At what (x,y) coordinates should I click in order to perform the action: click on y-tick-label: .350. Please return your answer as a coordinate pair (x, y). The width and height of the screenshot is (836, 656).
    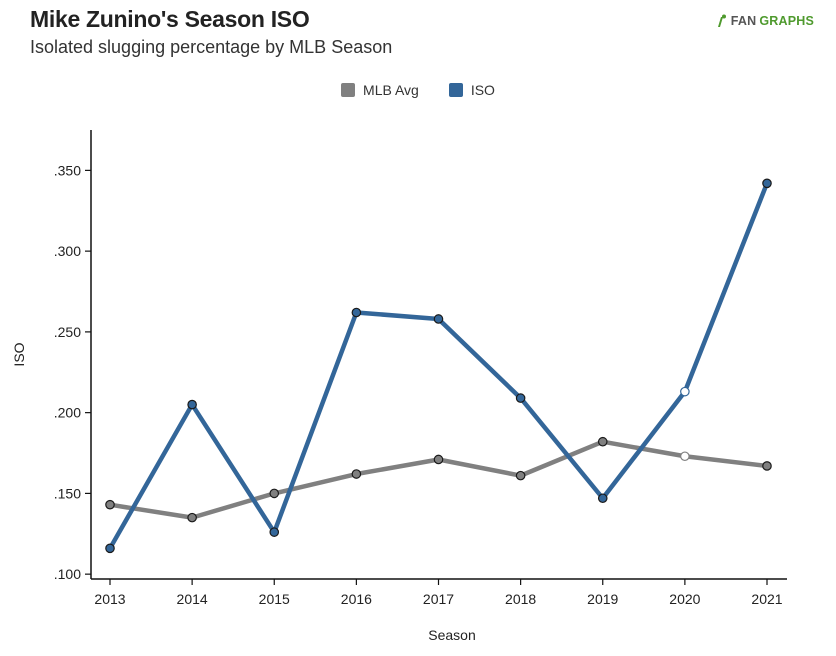
    Looking at the image, I should click on (67, 170).